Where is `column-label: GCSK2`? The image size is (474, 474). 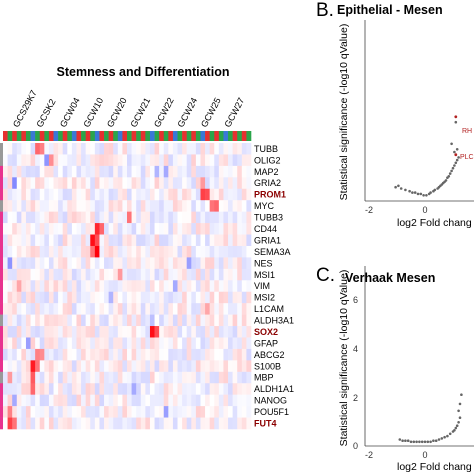
column-label: GCSK2 is located at coordinates (45, 113).